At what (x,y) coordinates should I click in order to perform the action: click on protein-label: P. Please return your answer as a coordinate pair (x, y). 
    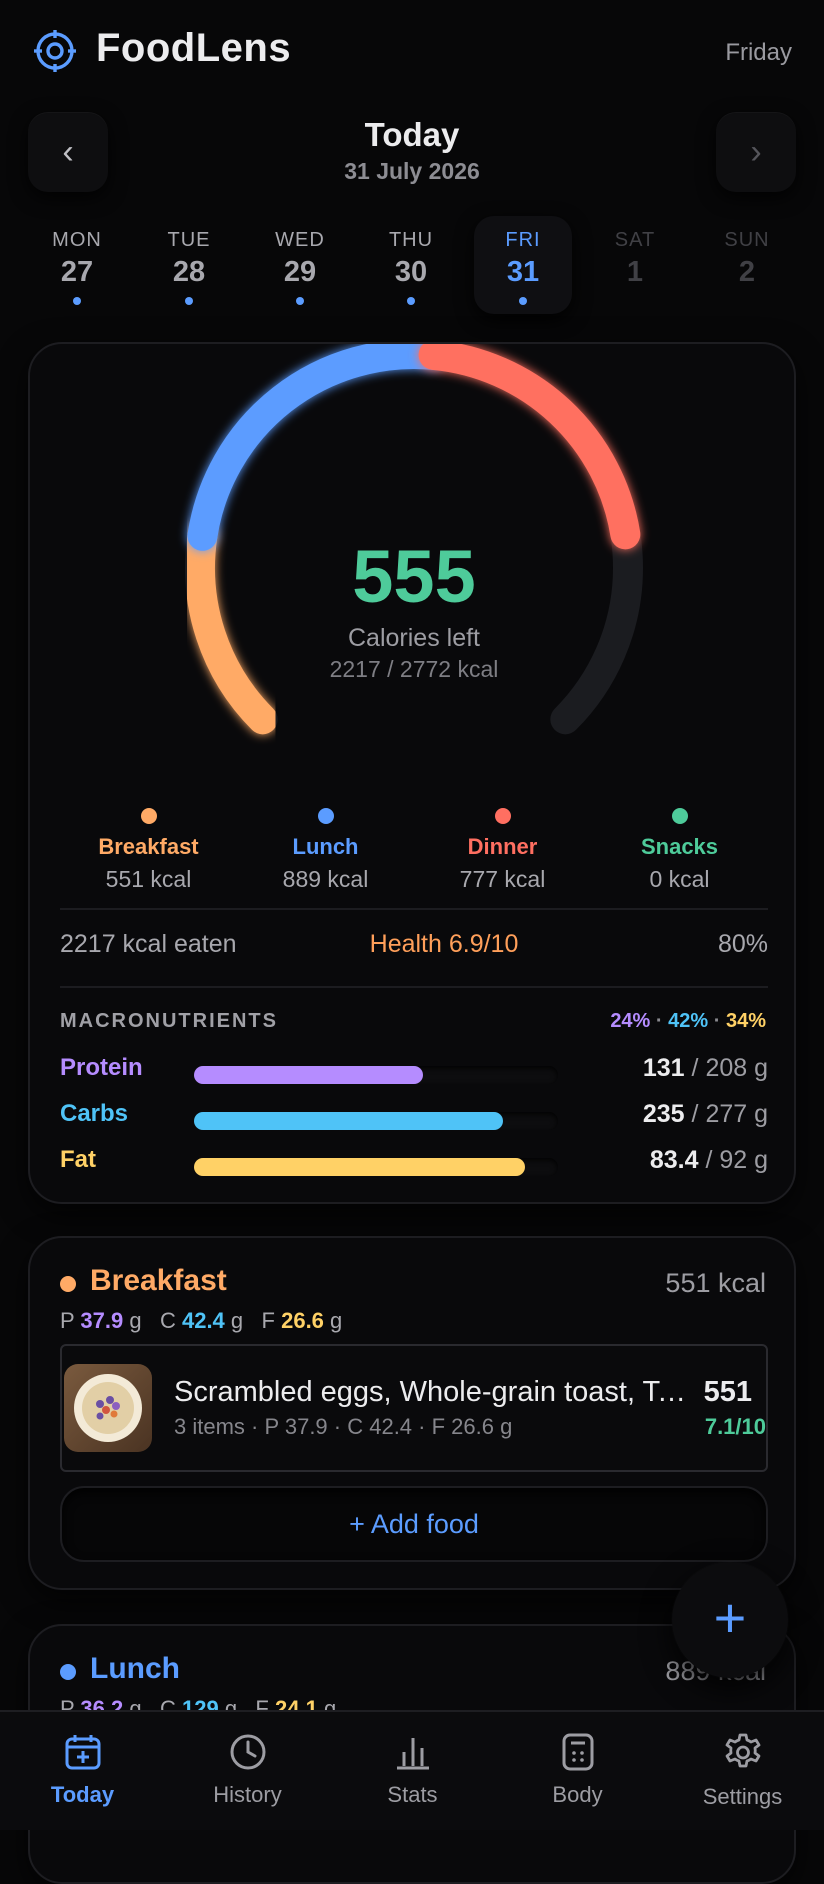
    Looking at the image, I should click on (67, 1320).